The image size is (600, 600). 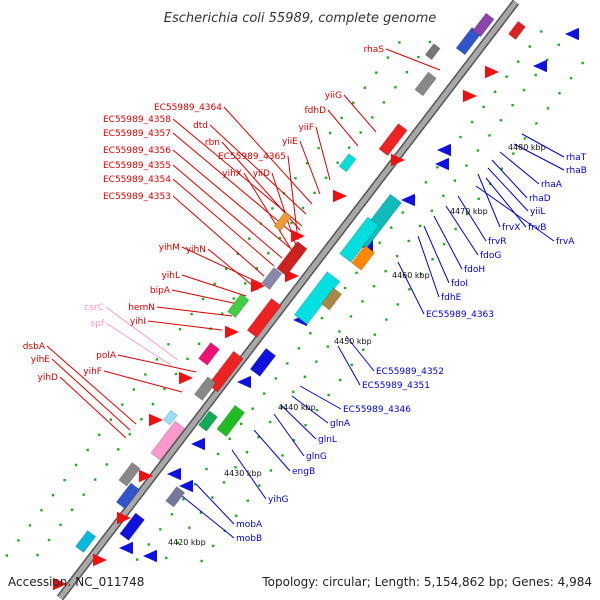 I want to click on gene-label-yihn: yihN, so click(x=196, y=250).